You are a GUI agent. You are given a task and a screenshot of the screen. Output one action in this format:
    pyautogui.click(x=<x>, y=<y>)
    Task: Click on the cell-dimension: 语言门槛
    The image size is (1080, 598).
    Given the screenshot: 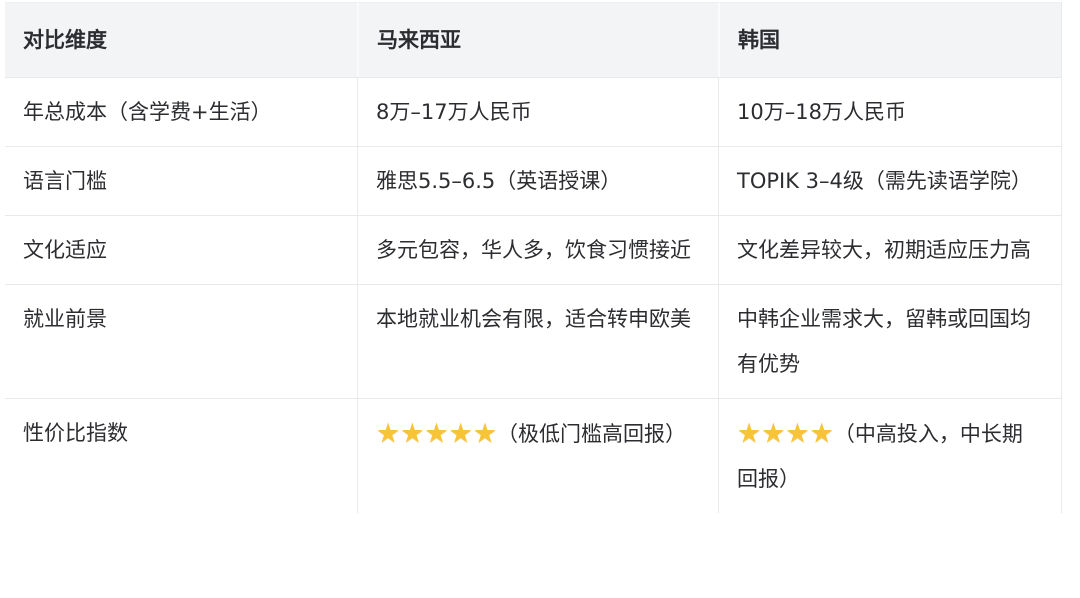 What is the action you would take?
    pyautogui.click(x=181, y=180)
    